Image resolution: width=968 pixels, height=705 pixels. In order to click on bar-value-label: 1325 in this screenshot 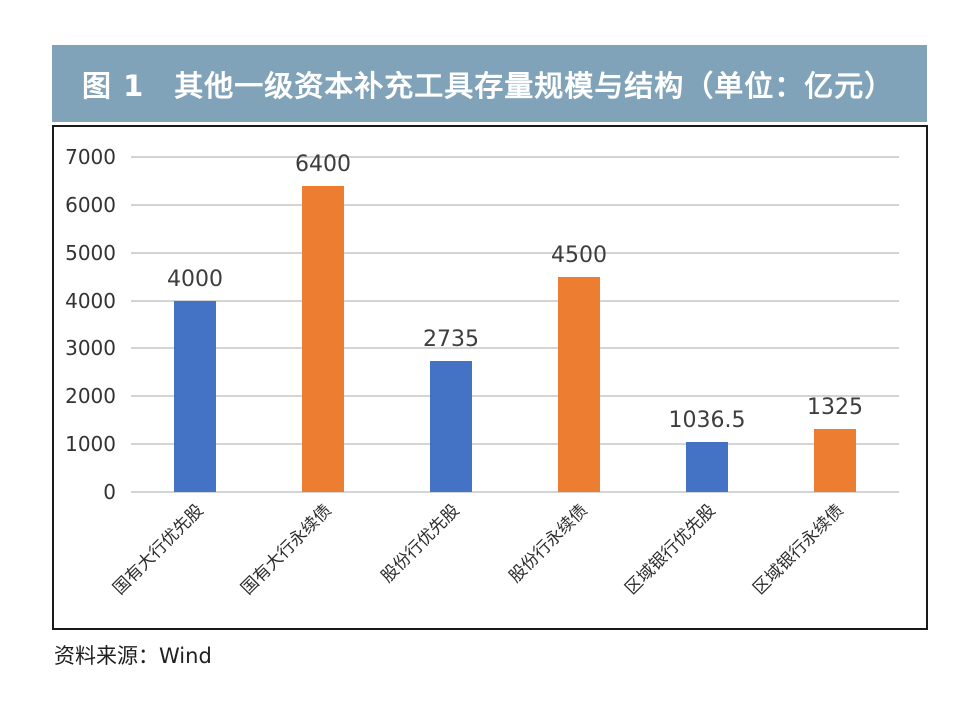, I will do `click(835, 407)`.